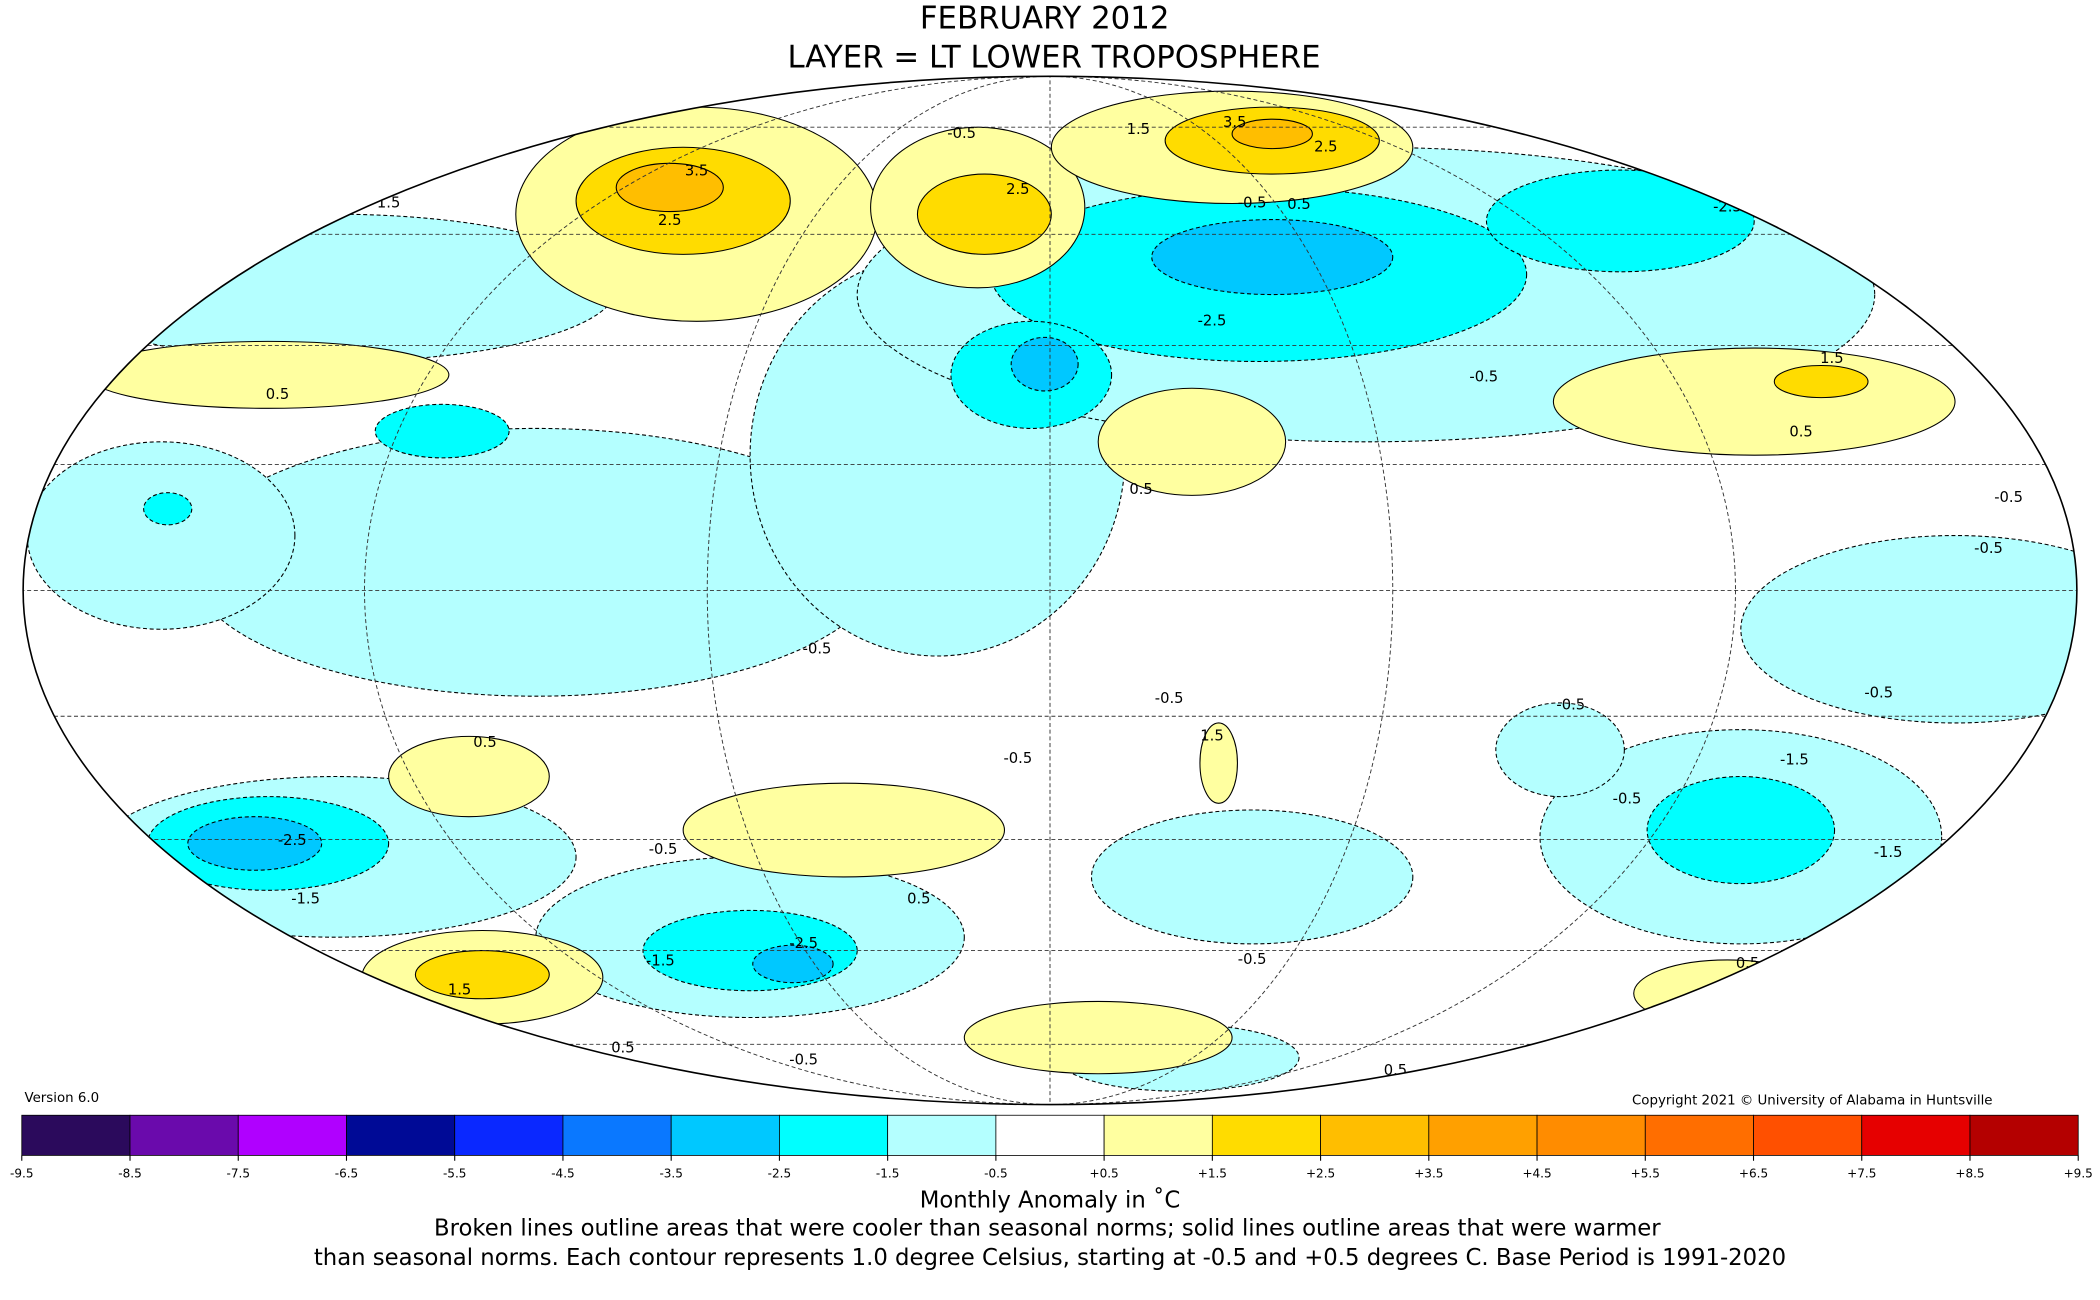 The width and height of the screenshot is (2100, 1300). Describe the element at coordinates (2078, 1174) in the screenshot. I see `colorbar-tick-label: +9.5` at that location.